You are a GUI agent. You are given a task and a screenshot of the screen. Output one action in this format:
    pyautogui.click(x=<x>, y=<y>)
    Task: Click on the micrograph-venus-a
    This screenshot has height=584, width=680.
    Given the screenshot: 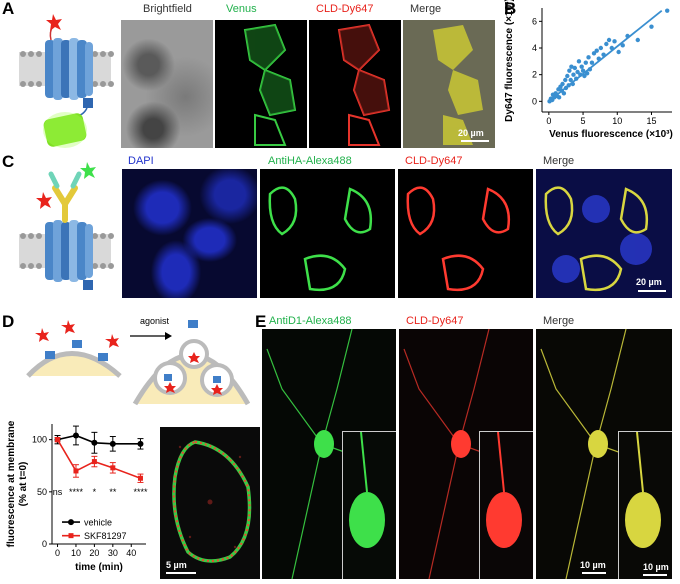 What is the action you would take?
    pyautogui.click(x=261, y=84)
    